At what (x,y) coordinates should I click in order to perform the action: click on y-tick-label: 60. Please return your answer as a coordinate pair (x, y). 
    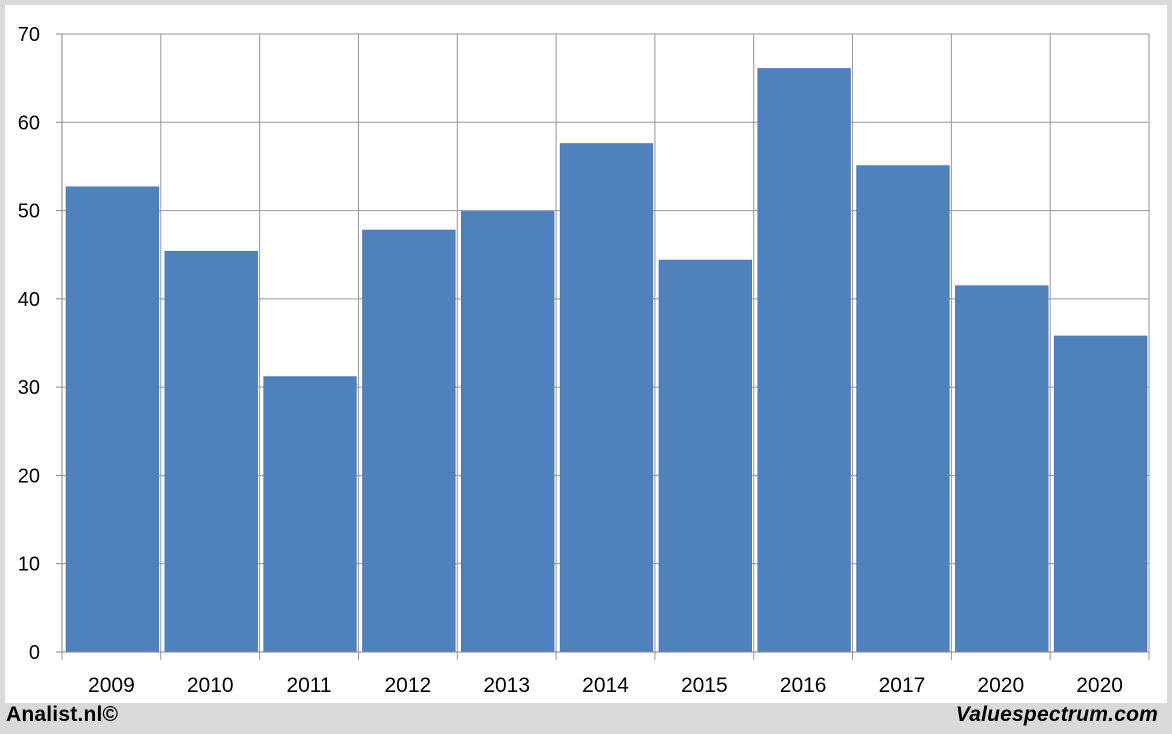
    Looking at the image, I should click on (29, 123).